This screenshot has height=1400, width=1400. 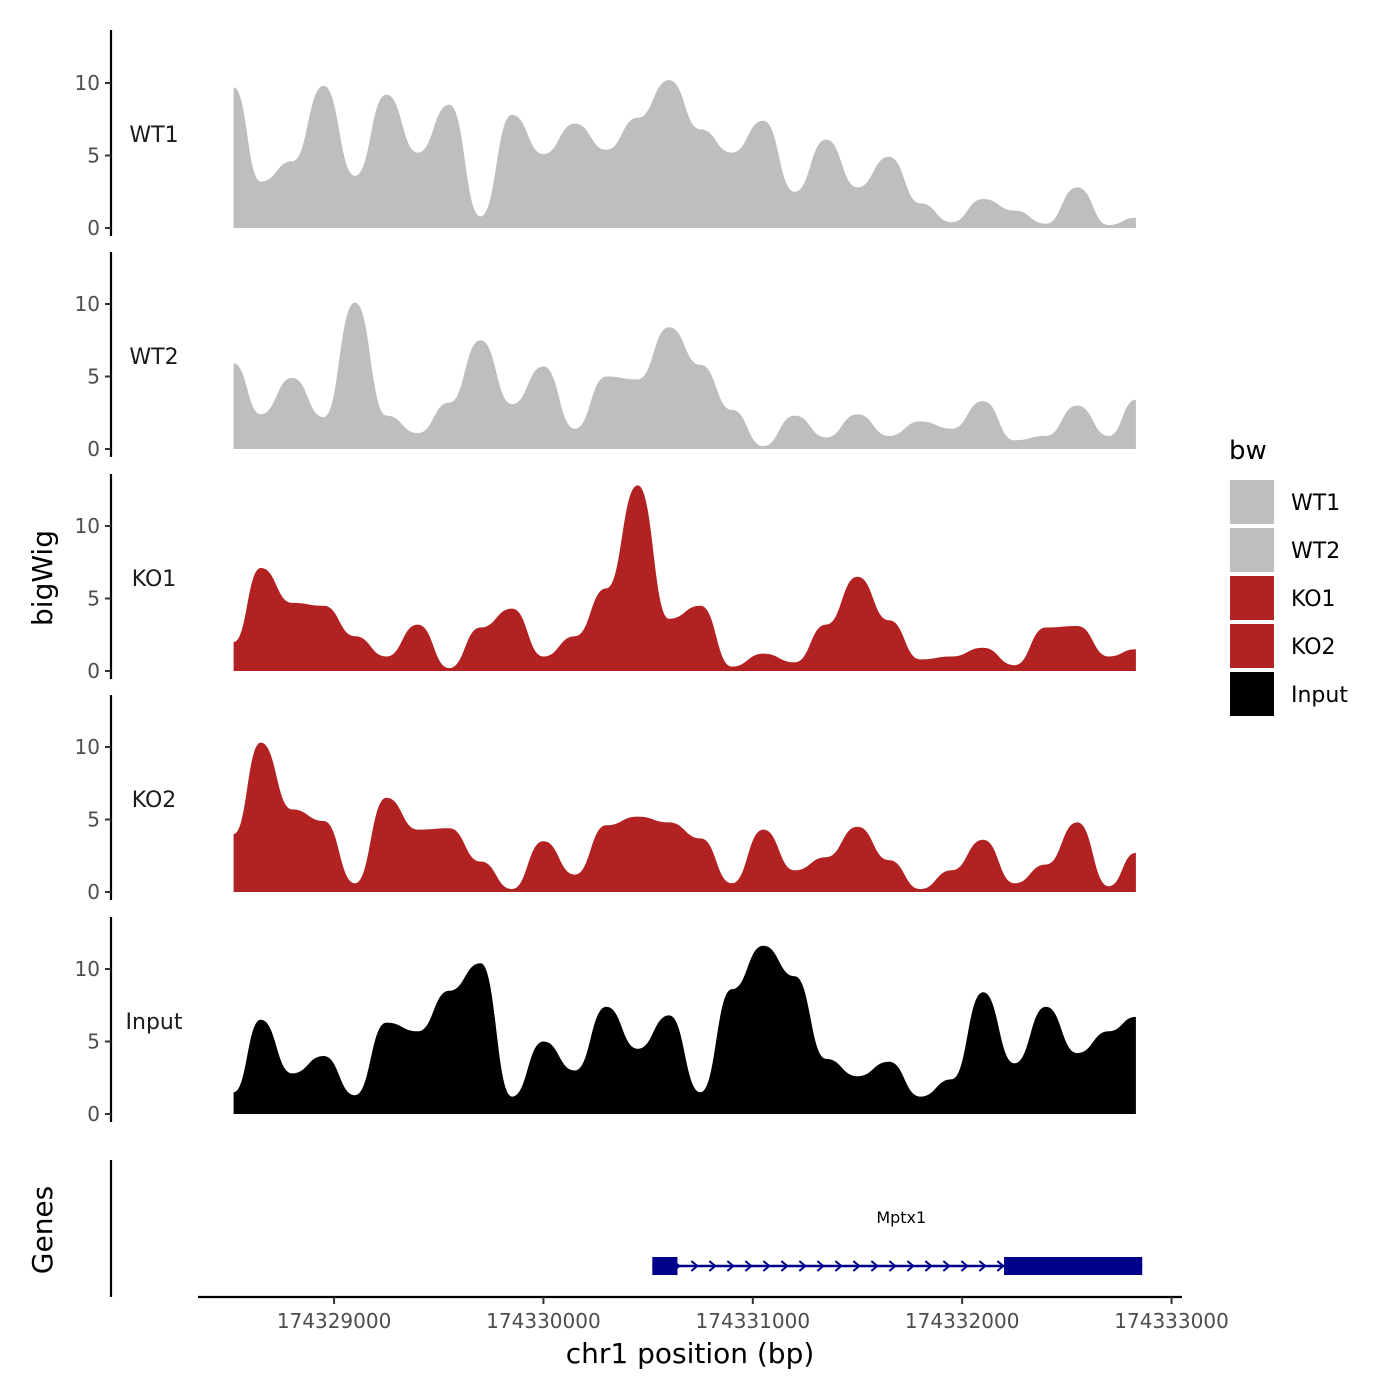 What do you see at coordinates (1283, 598) in the screenshot?
I see `legend-item-KO1: KO1` at bounding box center [1283, 598].